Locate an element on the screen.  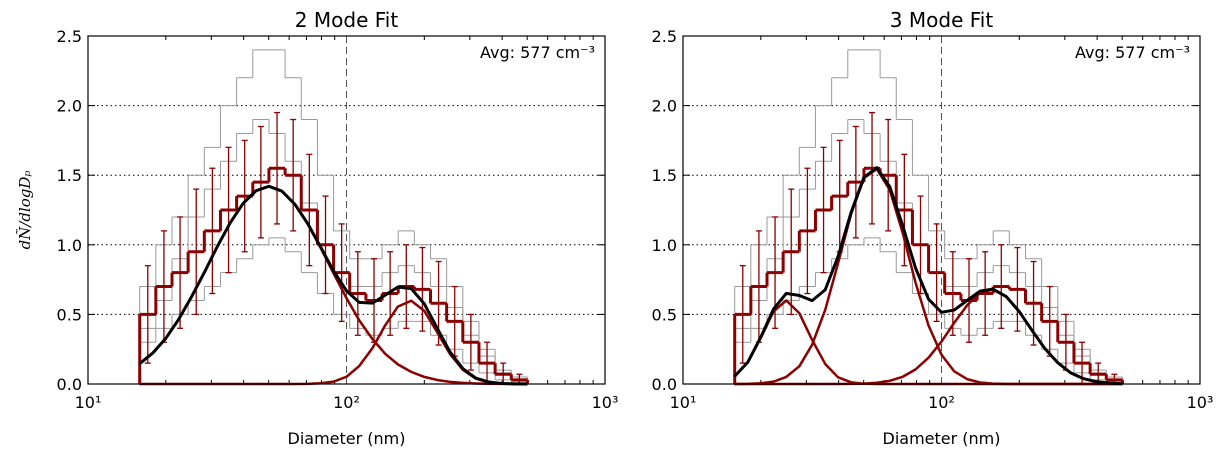
chart-title: 3 Mode Fit is located at coordinates (942, 20).